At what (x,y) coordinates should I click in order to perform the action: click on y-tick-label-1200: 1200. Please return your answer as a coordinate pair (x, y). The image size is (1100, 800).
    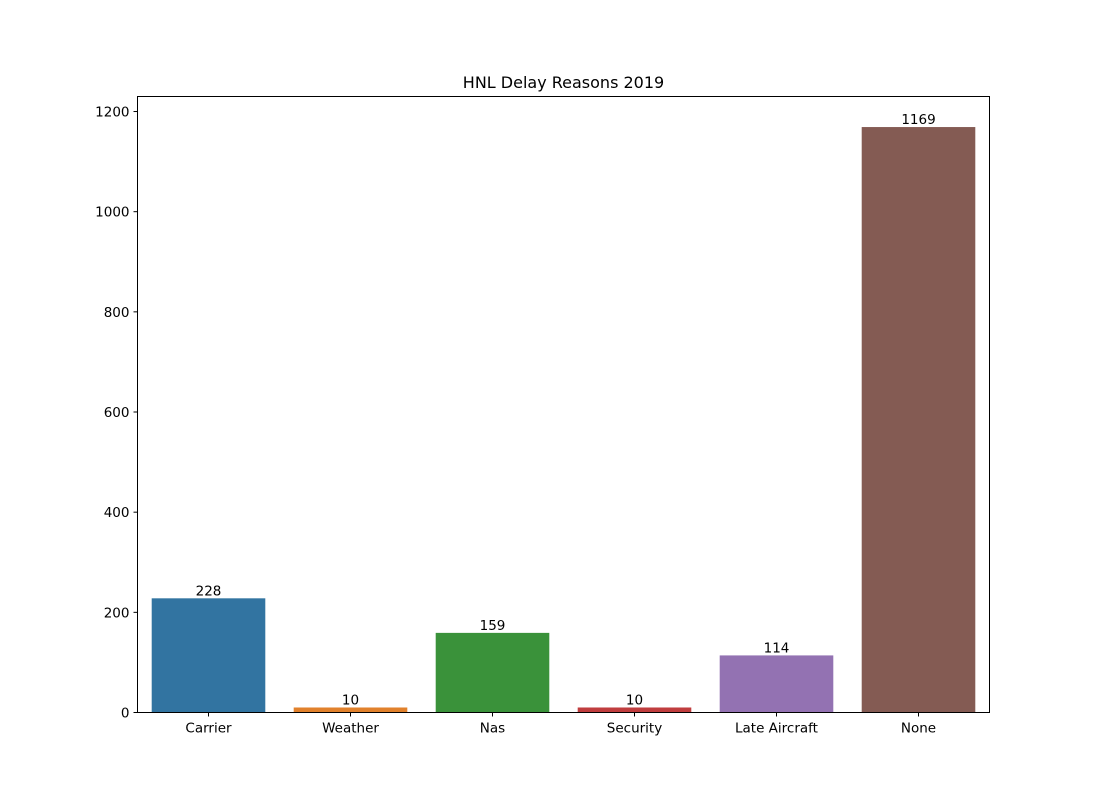
    Looking at the image, I should click on (112, 113).